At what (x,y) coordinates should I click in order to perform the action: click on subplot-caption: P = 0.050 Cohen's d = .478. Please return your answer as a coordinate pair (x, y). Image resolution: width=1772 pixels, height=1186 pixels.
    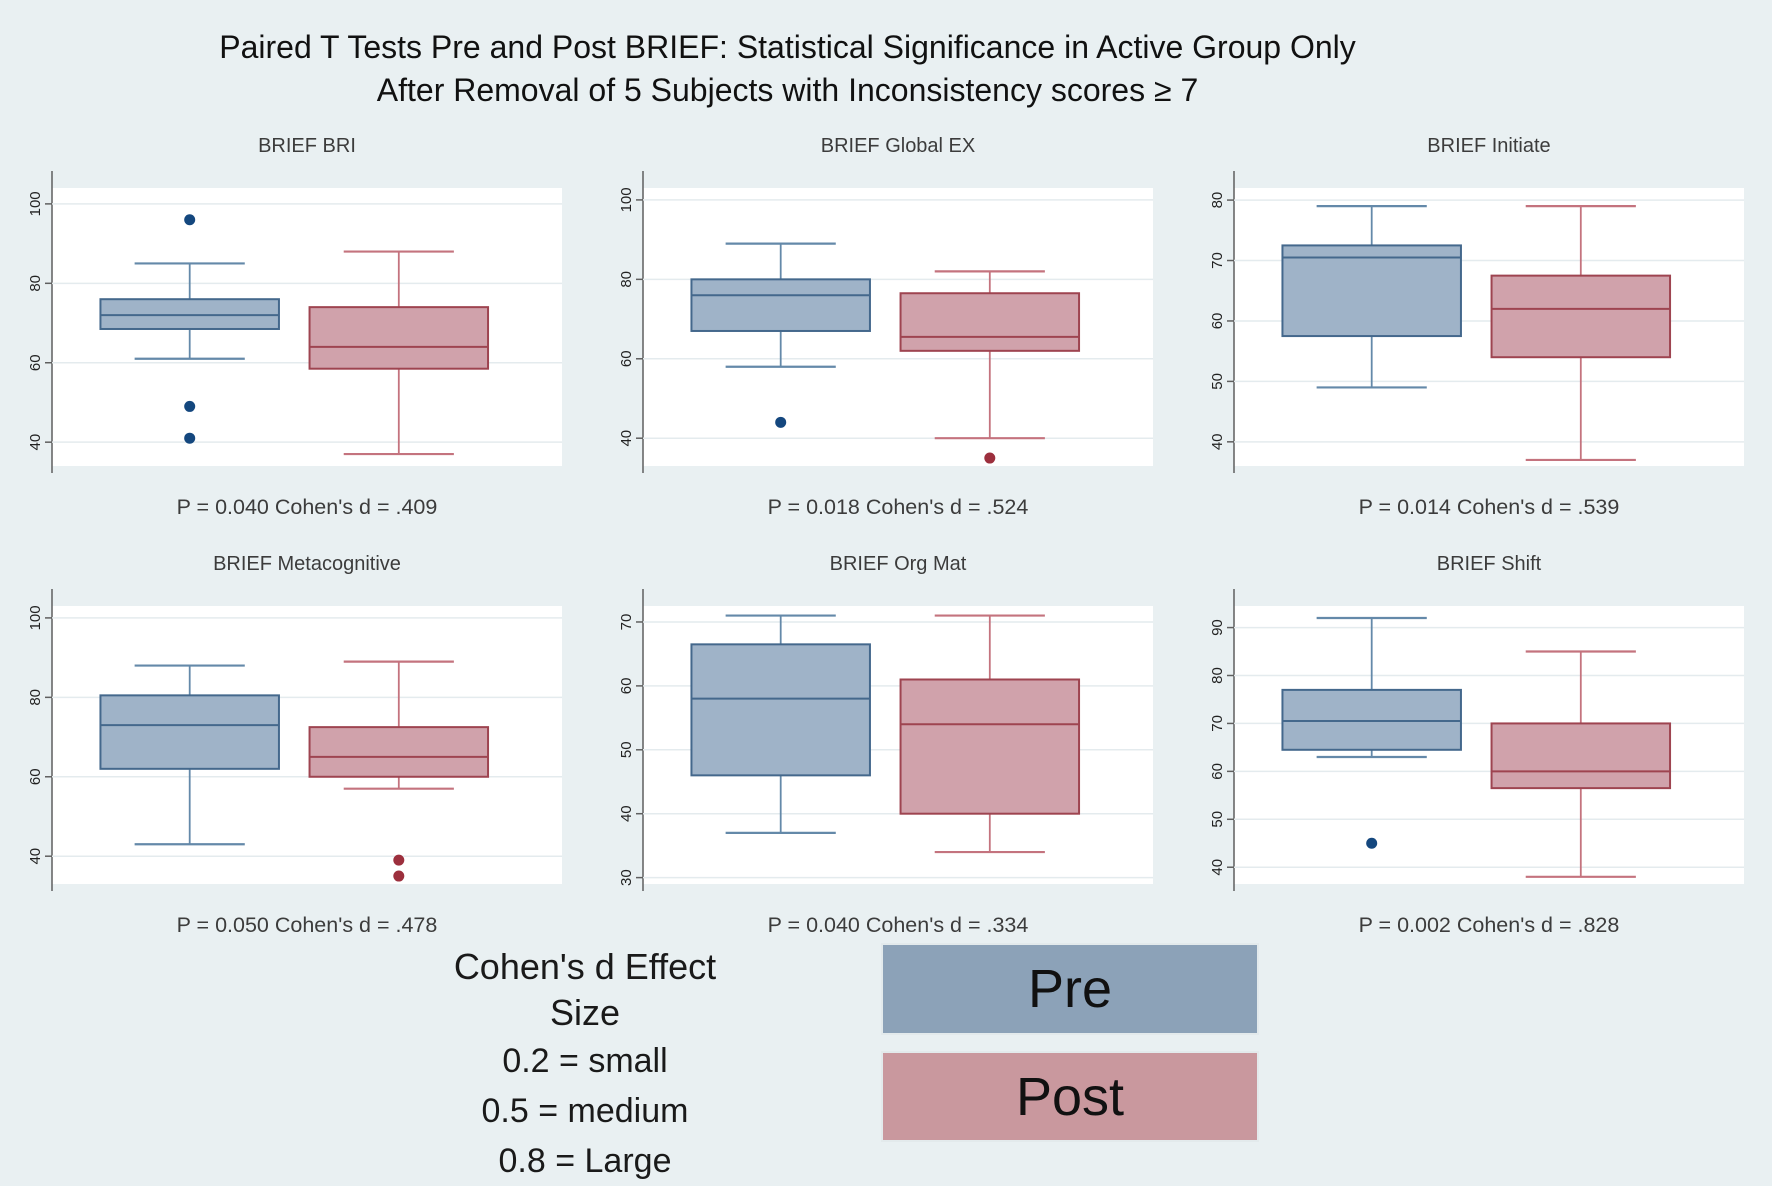
    Looking at the image, I should click on (307, 925).